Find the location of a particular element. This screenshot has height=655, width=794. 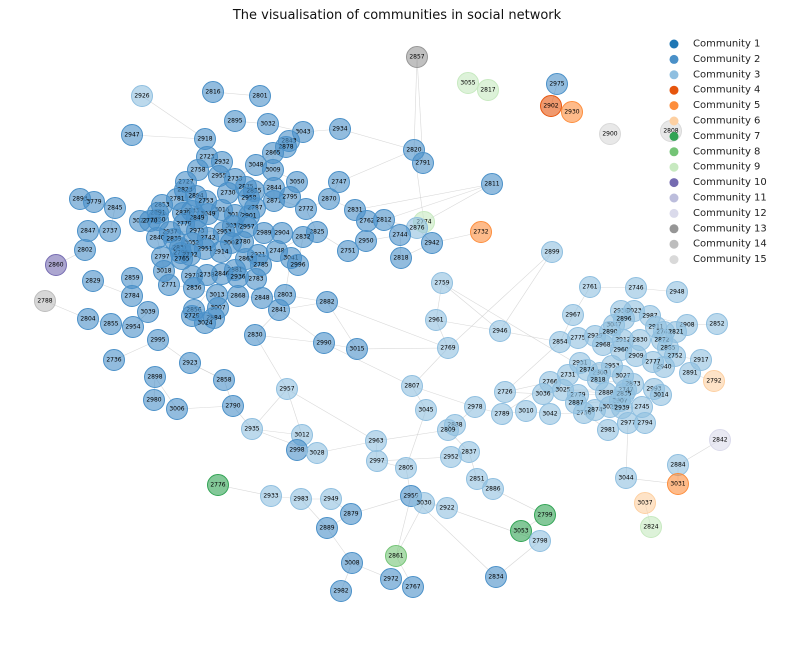

node-label: 2977 is located at coordinates (627, 423).